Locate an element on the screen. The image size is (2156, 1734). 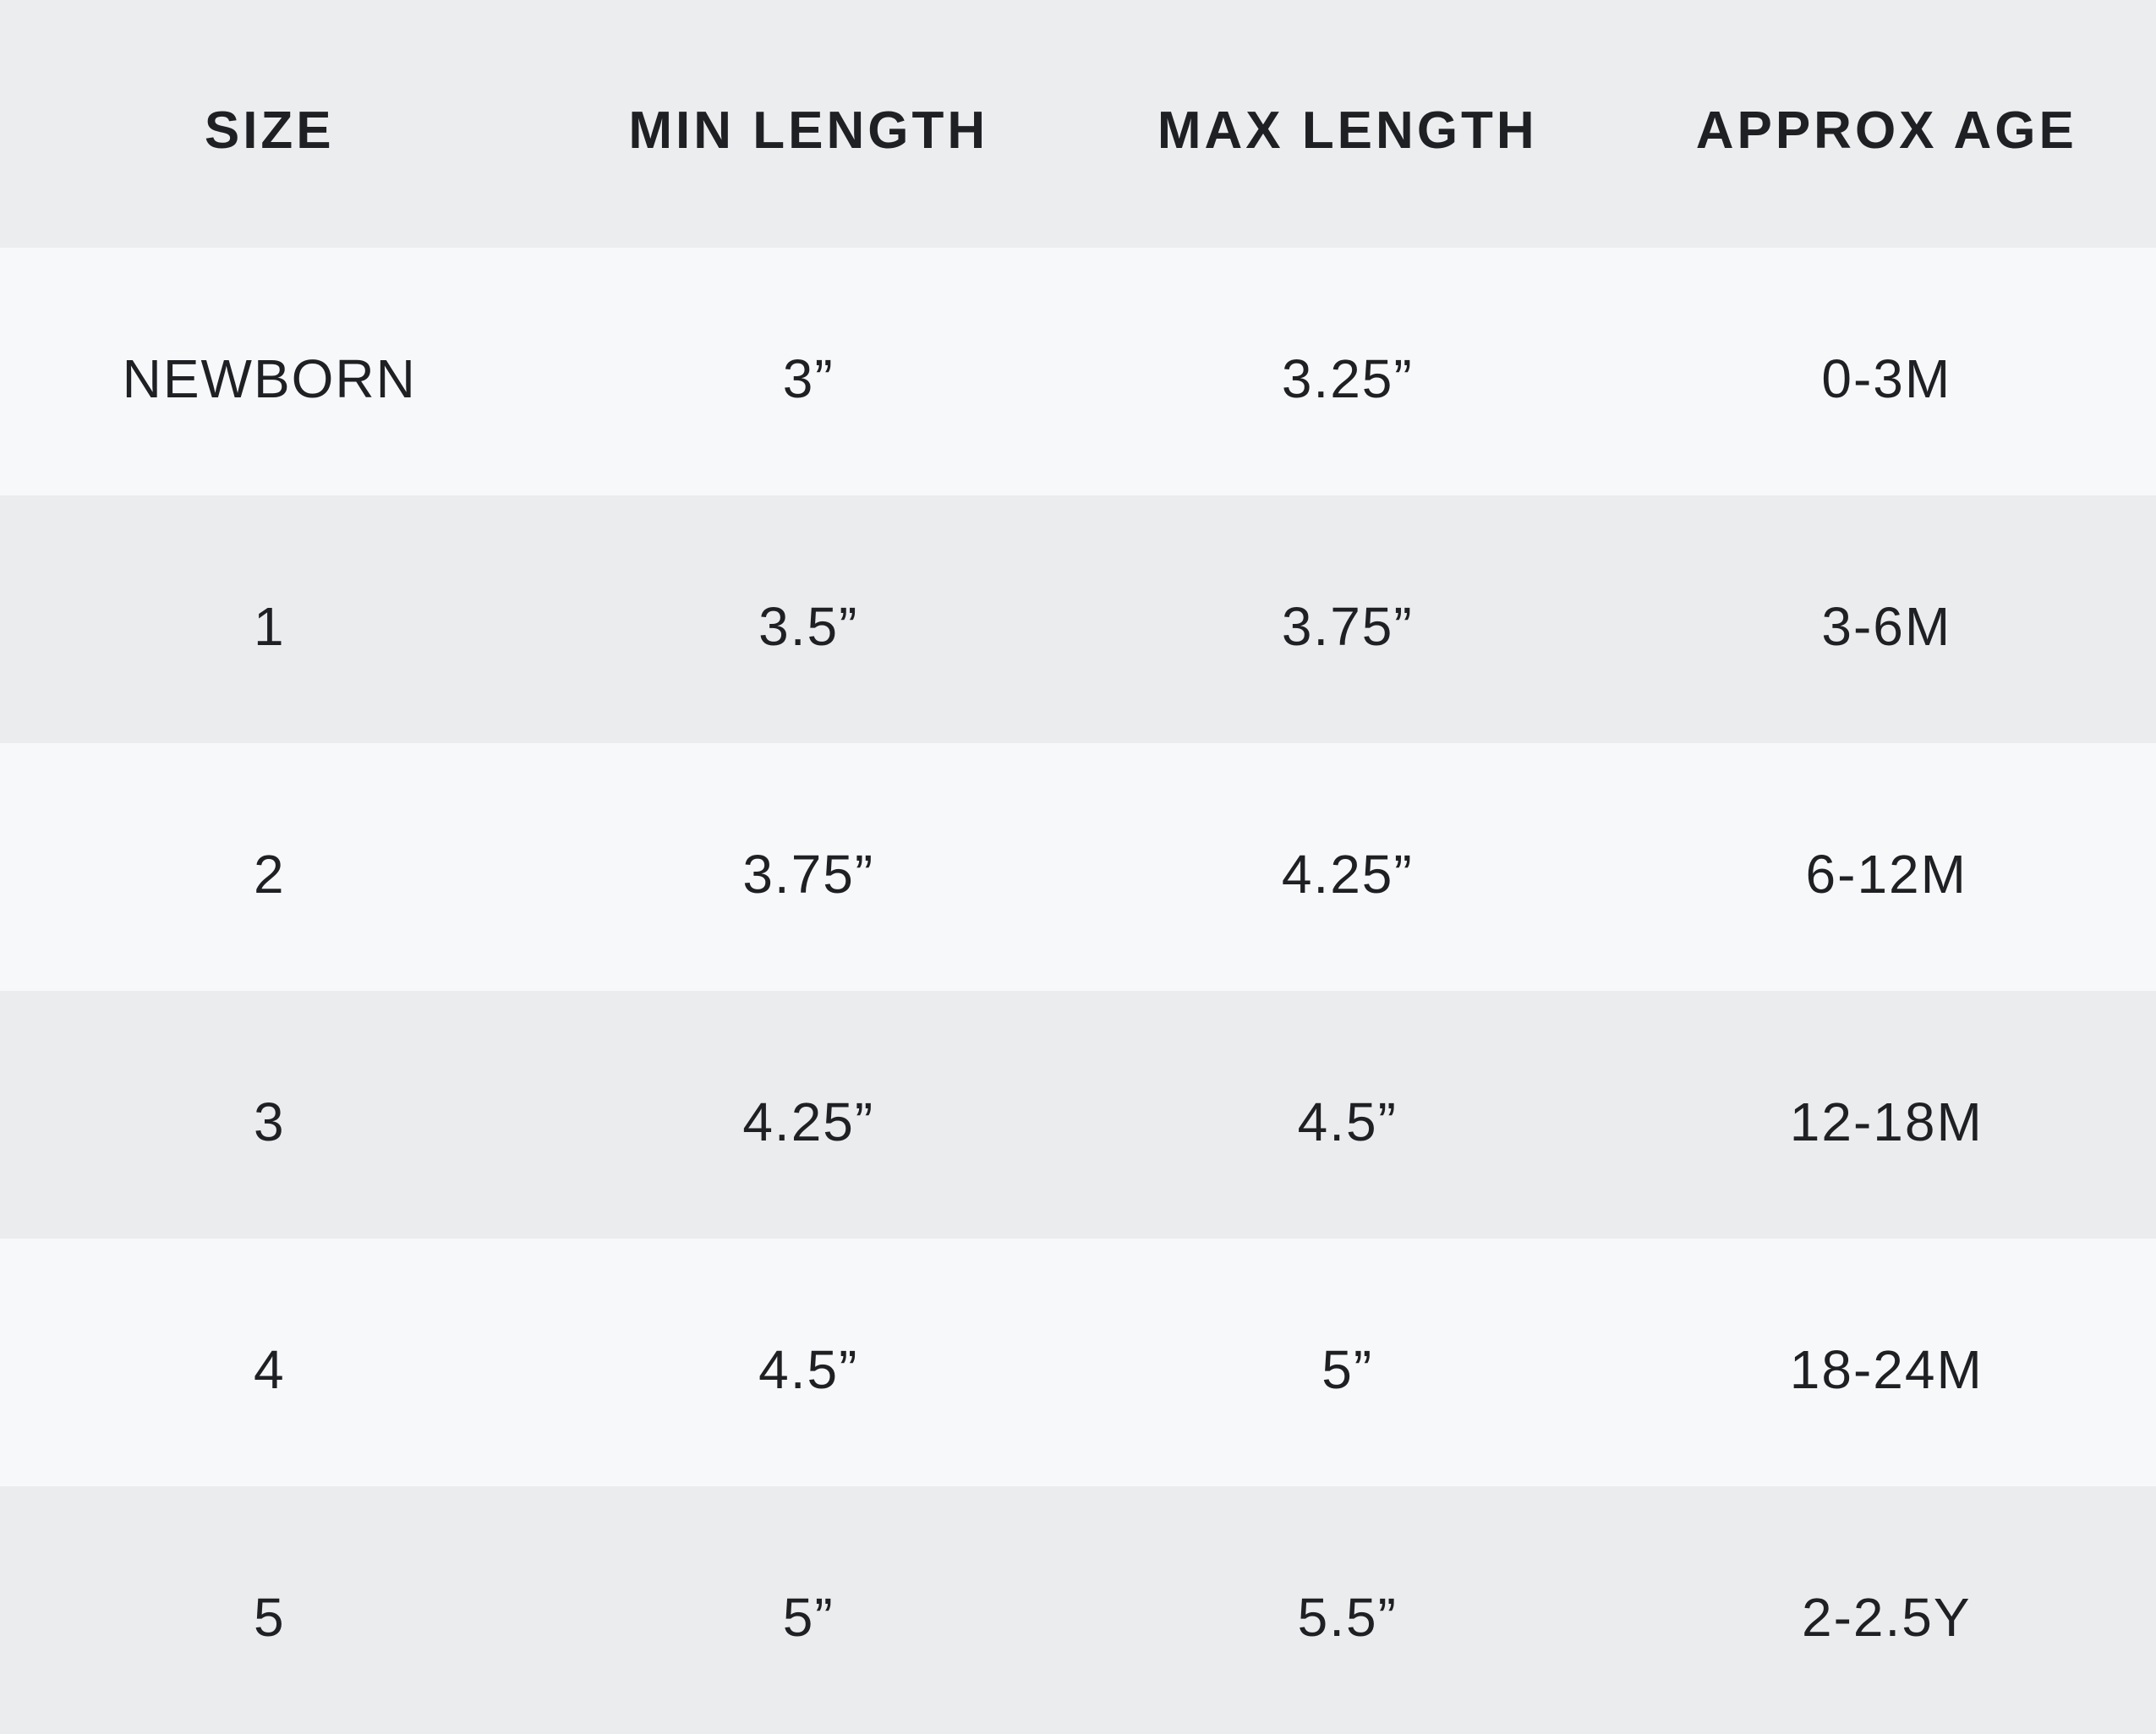
cell-max-length: 4.5” is located at coordinates (1347, 1121).